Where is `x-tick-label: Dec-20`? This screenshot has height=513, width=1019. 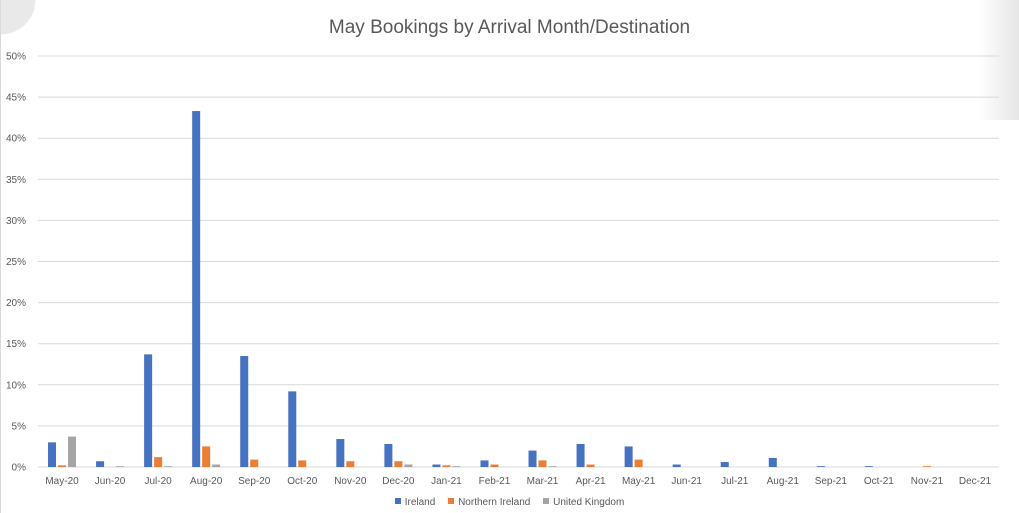 x-tick-label: Dec-20 is located at coordinates (398, 481).